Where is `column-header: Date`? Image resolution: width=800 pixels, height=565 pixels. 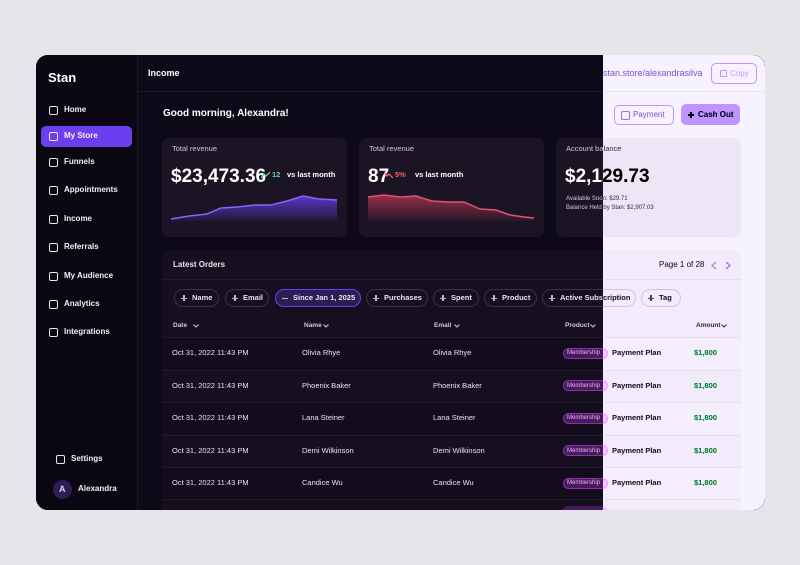 column-header: Date is located at coordinates (180, 325).